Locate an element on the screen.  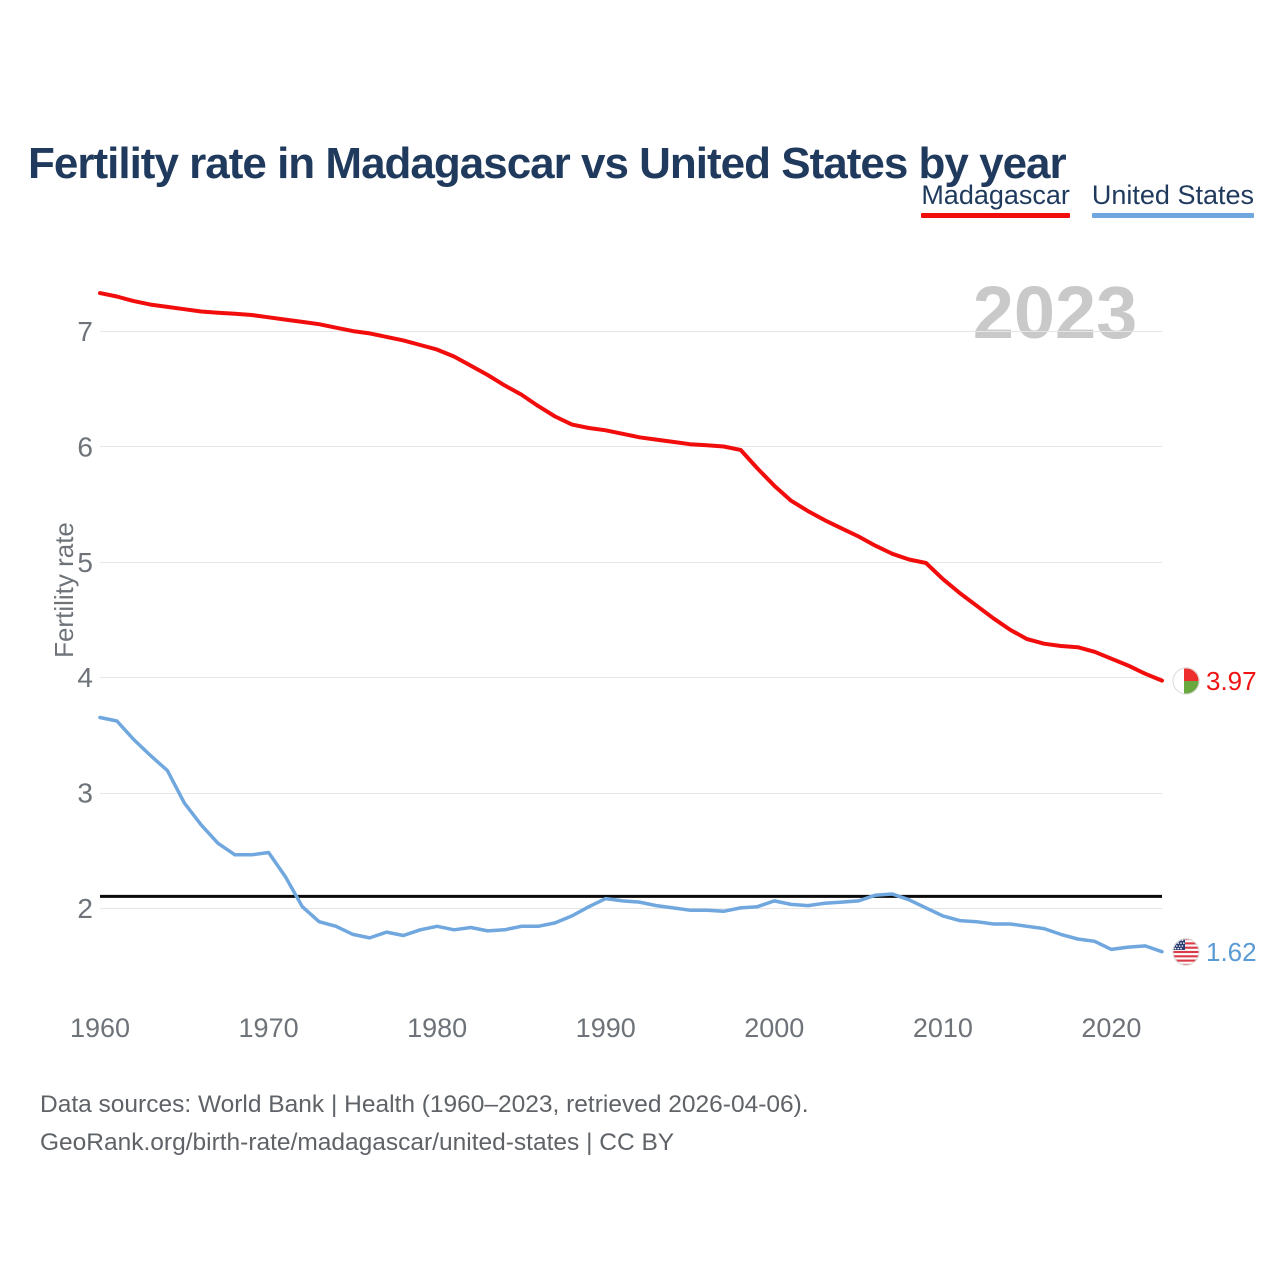
legend-item-madagascar: Madagascar is located at coordinates (995, 199).